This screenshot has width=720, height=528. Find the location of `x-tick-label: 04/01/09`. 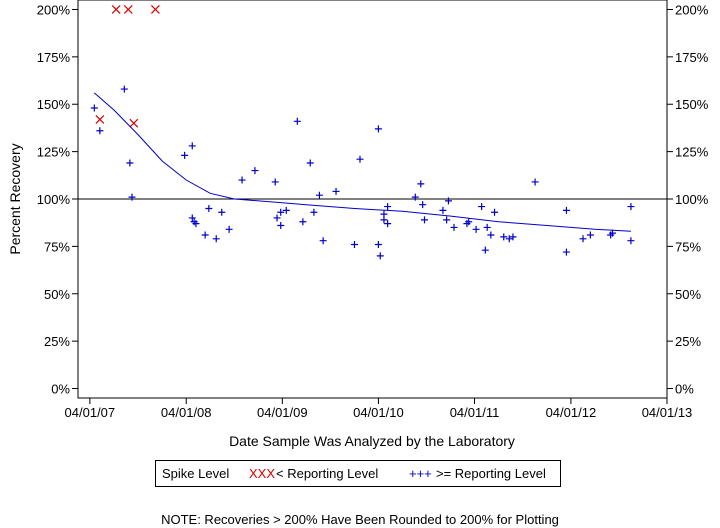

x-tick-label: 04/01/09 is located at coordinates (282, 412).